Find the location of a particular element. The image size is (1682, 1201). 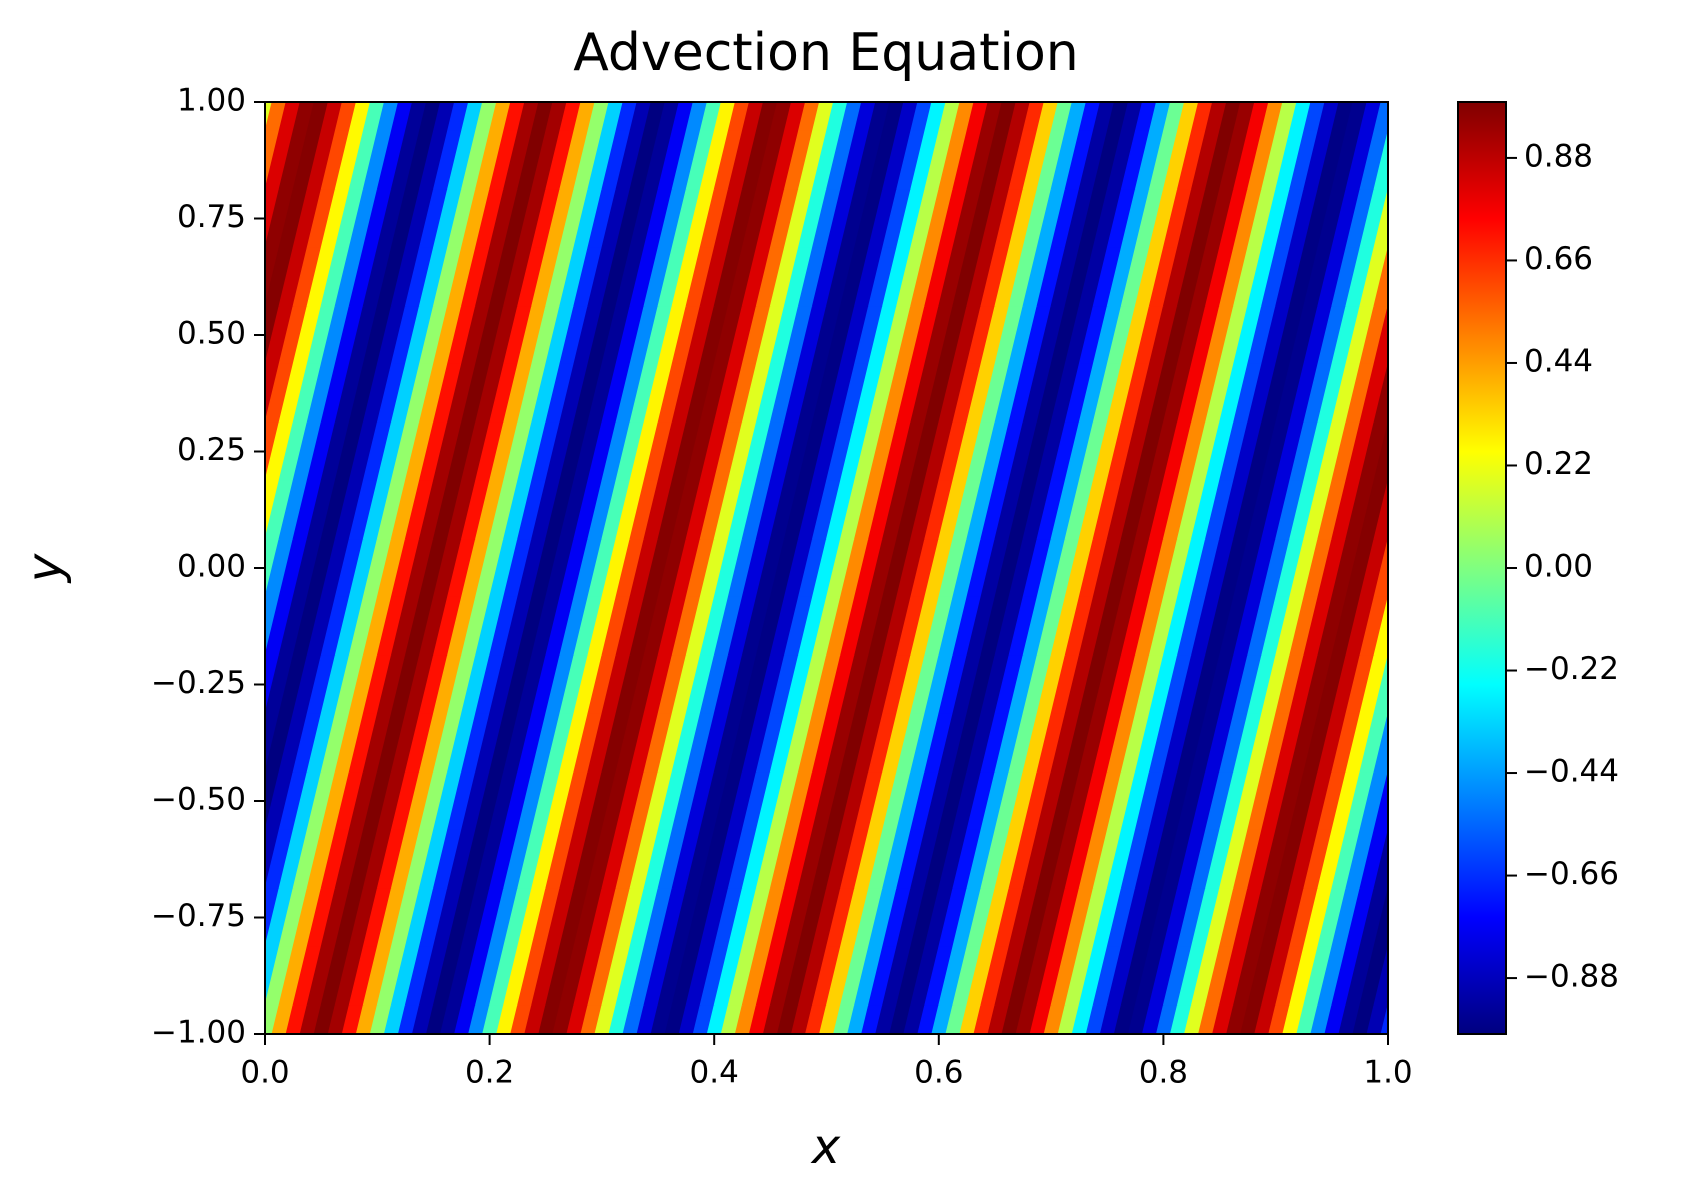

colorbar-tick-label: 0.22 is located at coordinates (1558, 464).